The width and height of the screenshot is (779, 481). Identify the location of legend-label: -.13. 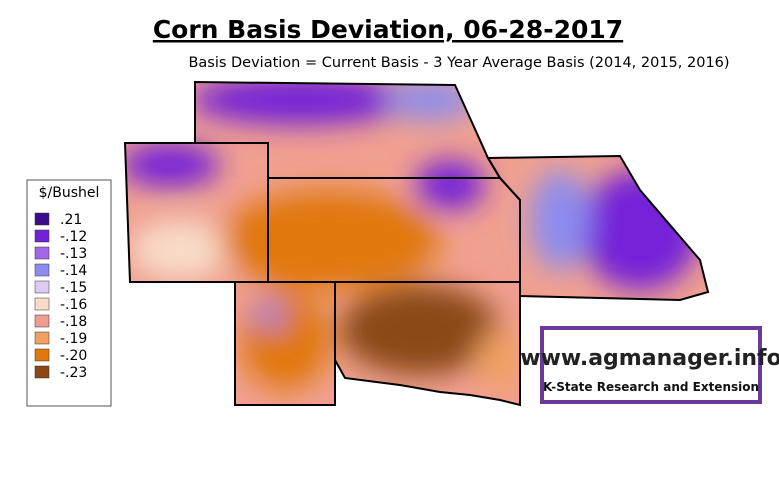
(73, 254).